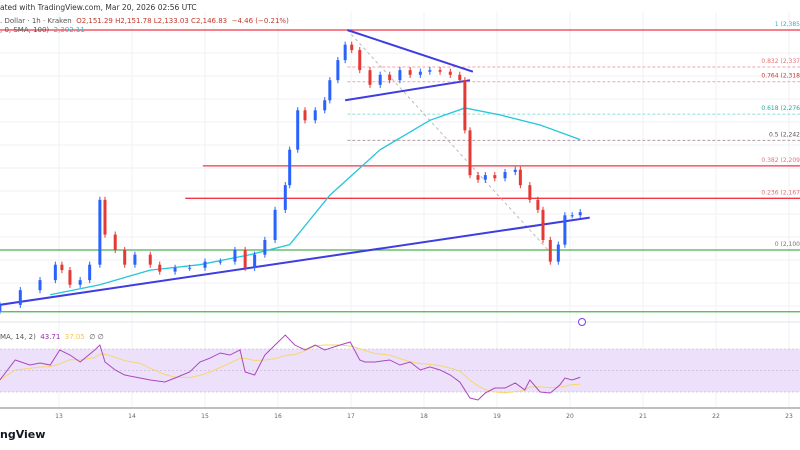  I want to click on x-tick-label: 15, so click(205, 416).